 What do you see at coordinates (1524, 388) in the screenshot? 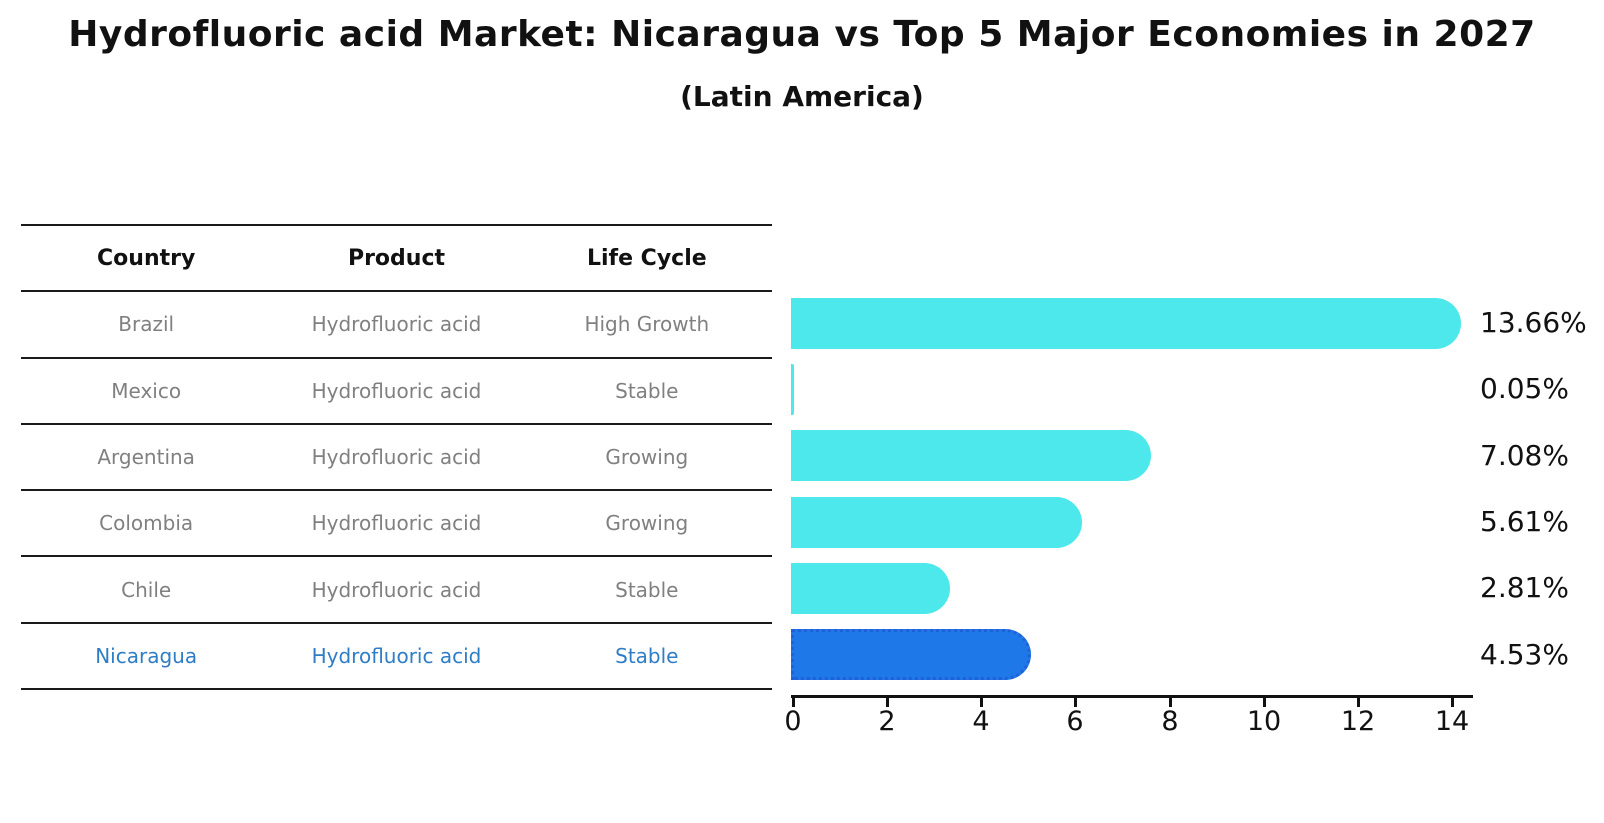
I see `value-label-mexico: 0.05%` at bounding box center [1524, 388].